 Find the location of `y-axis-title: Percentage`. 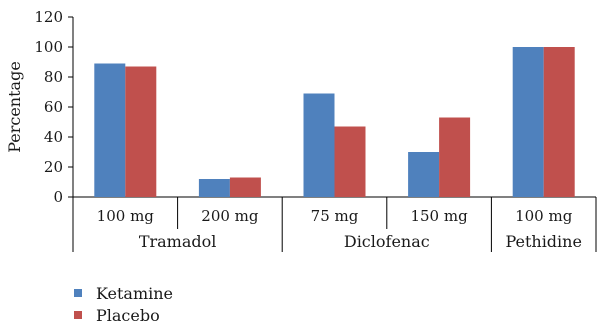

y-axis-title: Percentage is located at coordinates (14, 107).